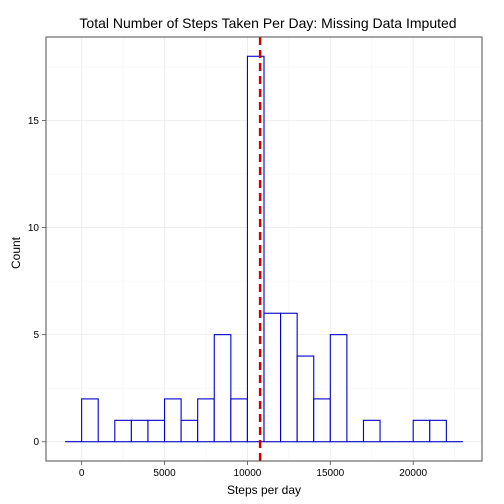 Image resolution: width=504 pixels, height=504 pixels. What do you see at coordinates (16, 252) in the screenshot?
I see `y-axis-title: Count` at bounding box center [16, 252].